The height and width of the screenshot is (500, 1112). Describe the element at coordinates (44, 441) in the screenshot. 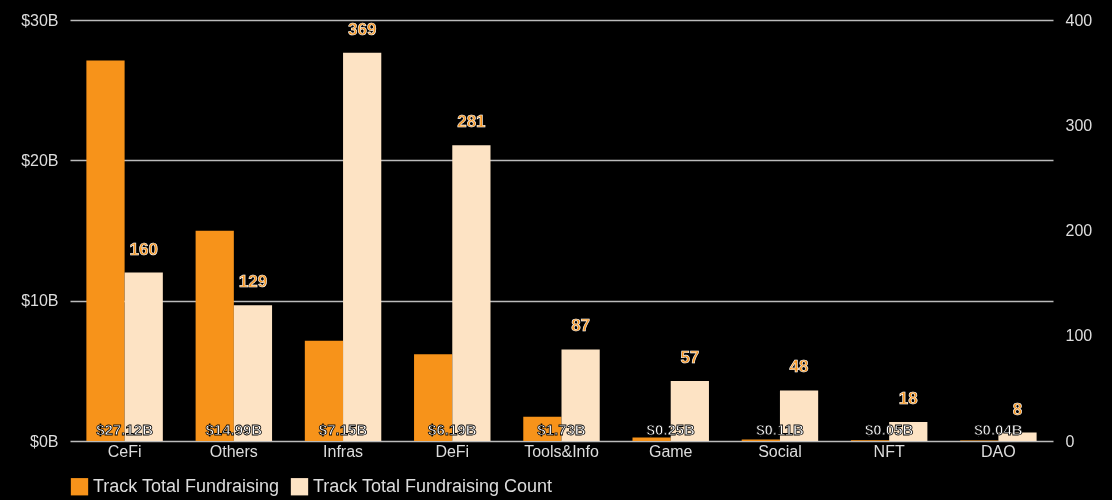

I see `y-tick-label: $0B` at that location.